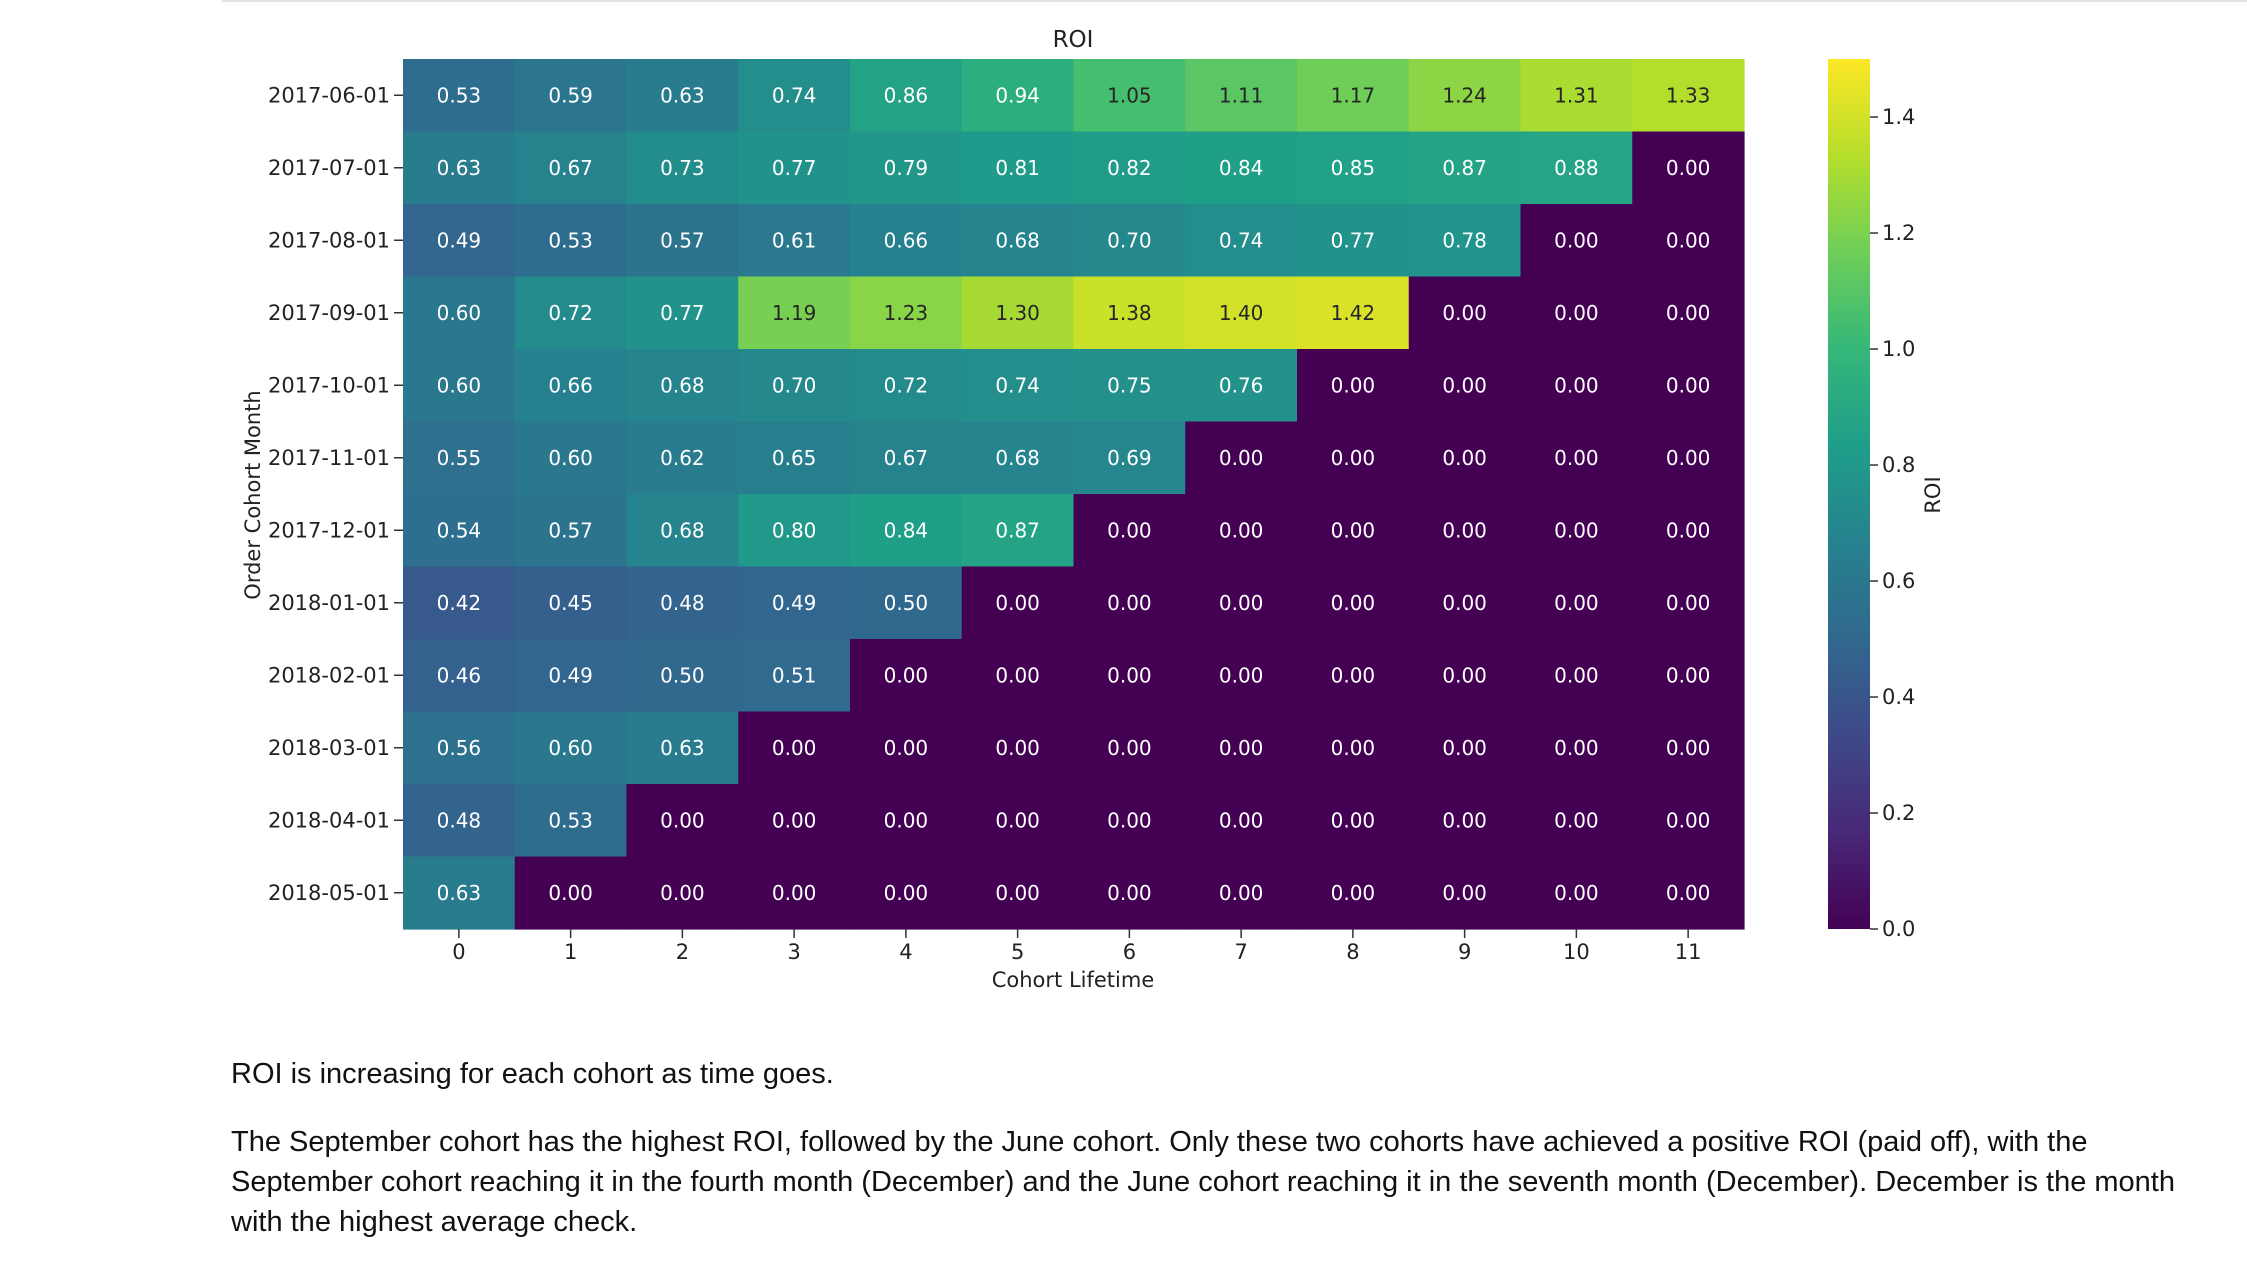 The width and height of the screenshot is (2247, 1283). What do you see at coordinates (793, 952) in the screenshot?
I see `x-tick-label: 3` at bounding box center [793, 952].